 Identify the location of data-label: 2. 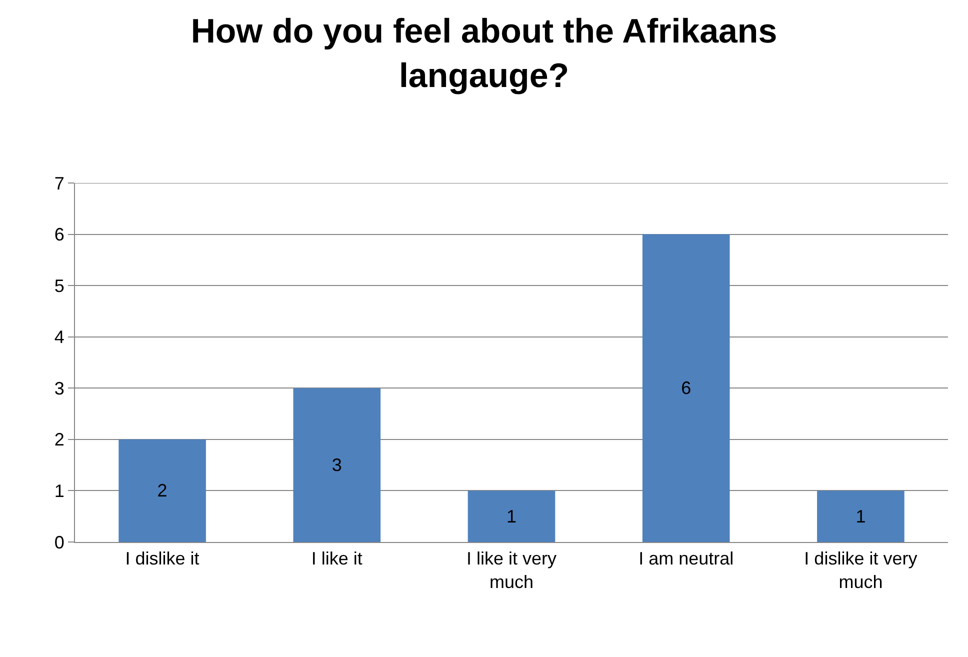
(162, 490).